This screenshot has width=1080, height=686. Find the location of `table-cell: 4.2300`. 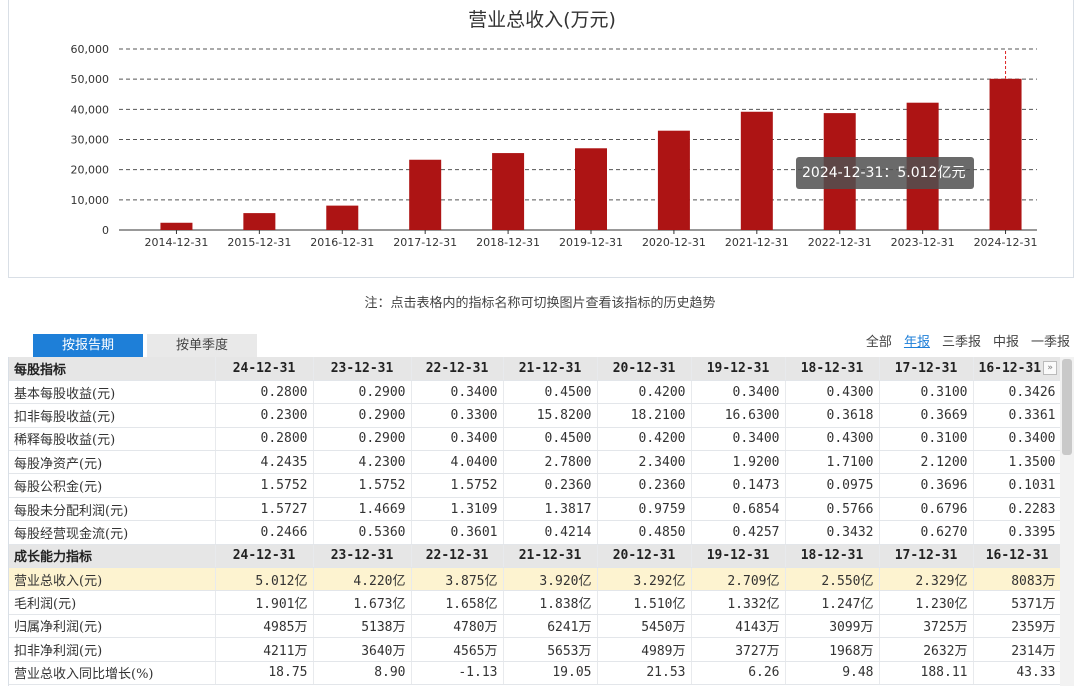

table-cell: 4.2300 is located at coordinates (362, 462).